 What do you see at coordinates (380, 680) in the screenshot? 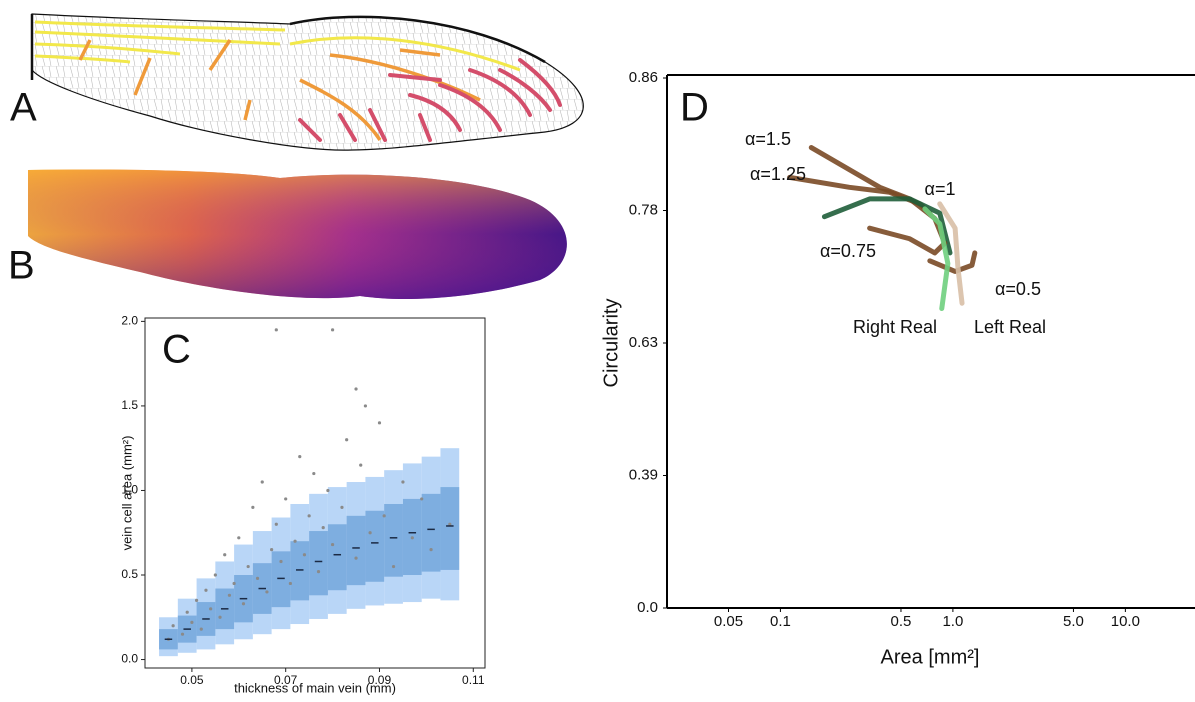
I see `x-tick-label: 0.09` at bounding box center [380, 680].